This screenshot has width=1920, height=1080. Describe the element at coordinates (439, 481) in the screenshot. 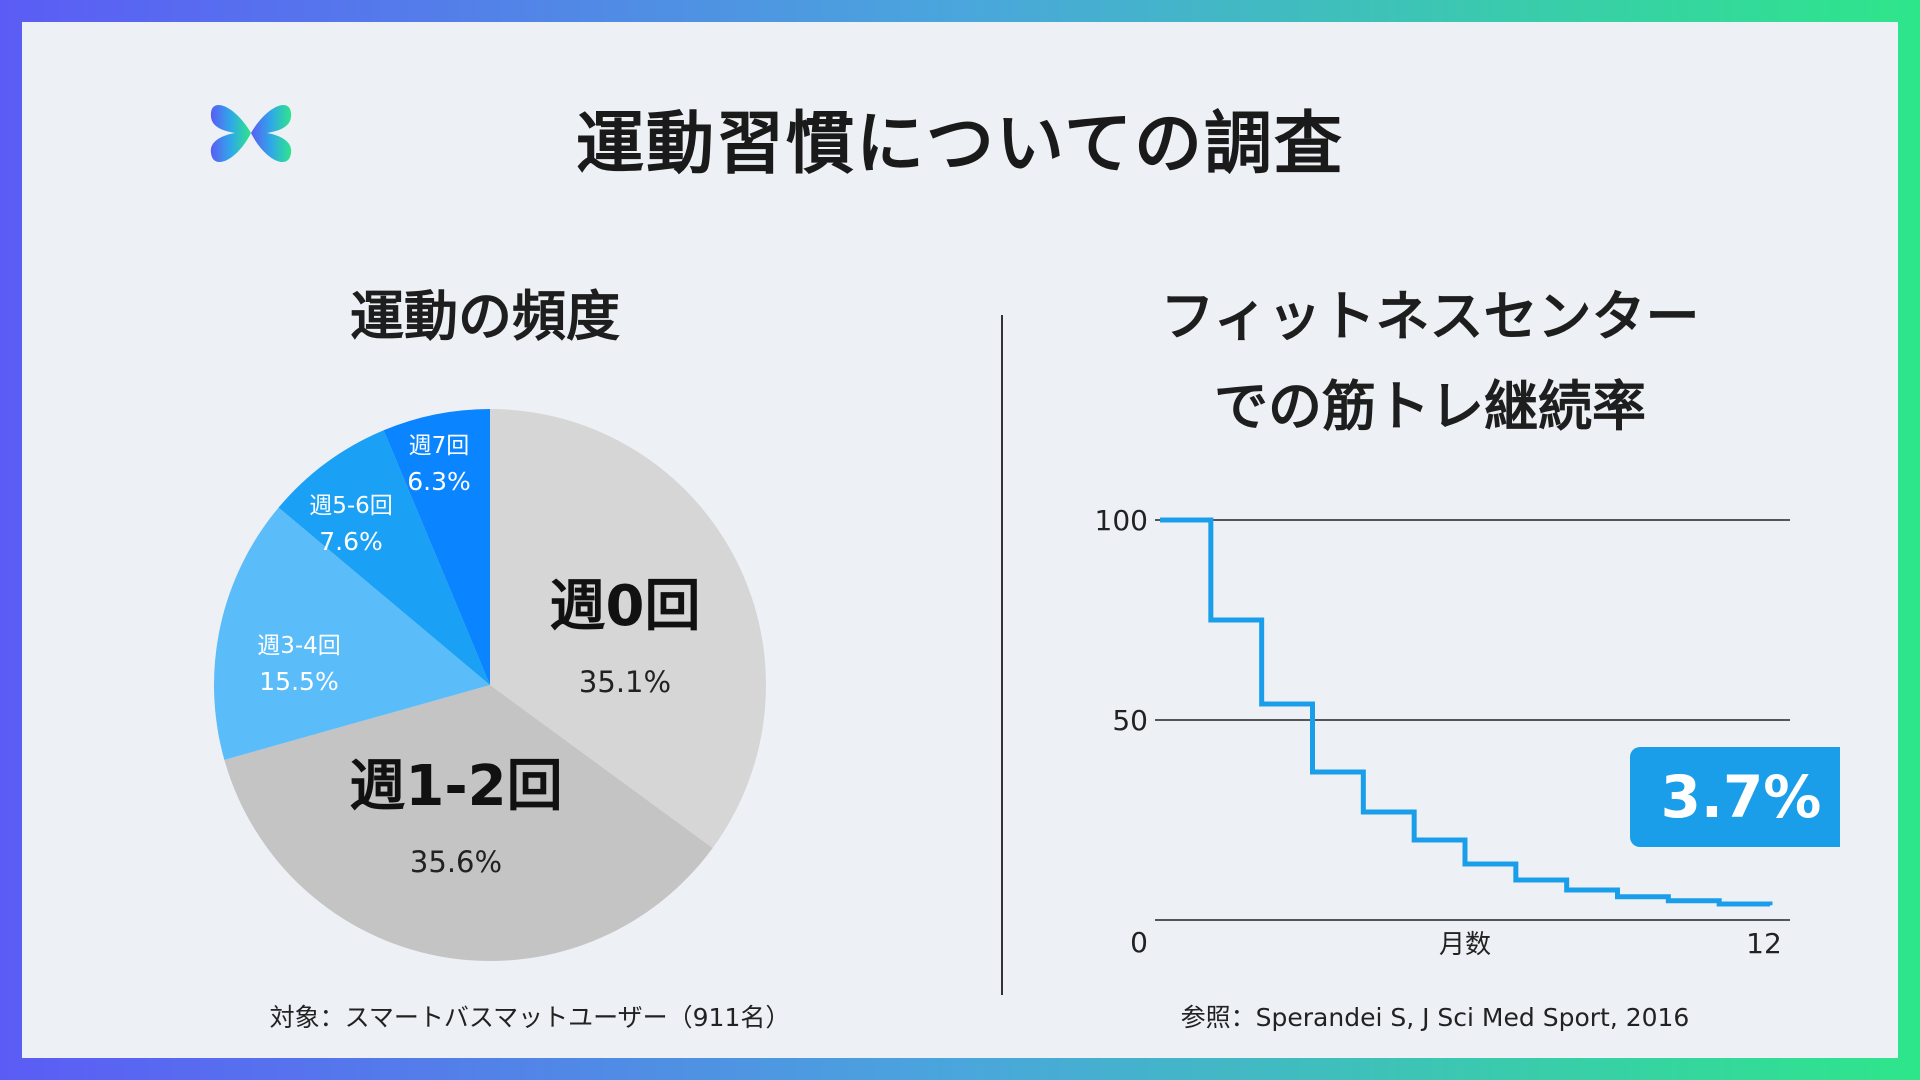

I see `pie-value-week7: 6.3%` at that location.